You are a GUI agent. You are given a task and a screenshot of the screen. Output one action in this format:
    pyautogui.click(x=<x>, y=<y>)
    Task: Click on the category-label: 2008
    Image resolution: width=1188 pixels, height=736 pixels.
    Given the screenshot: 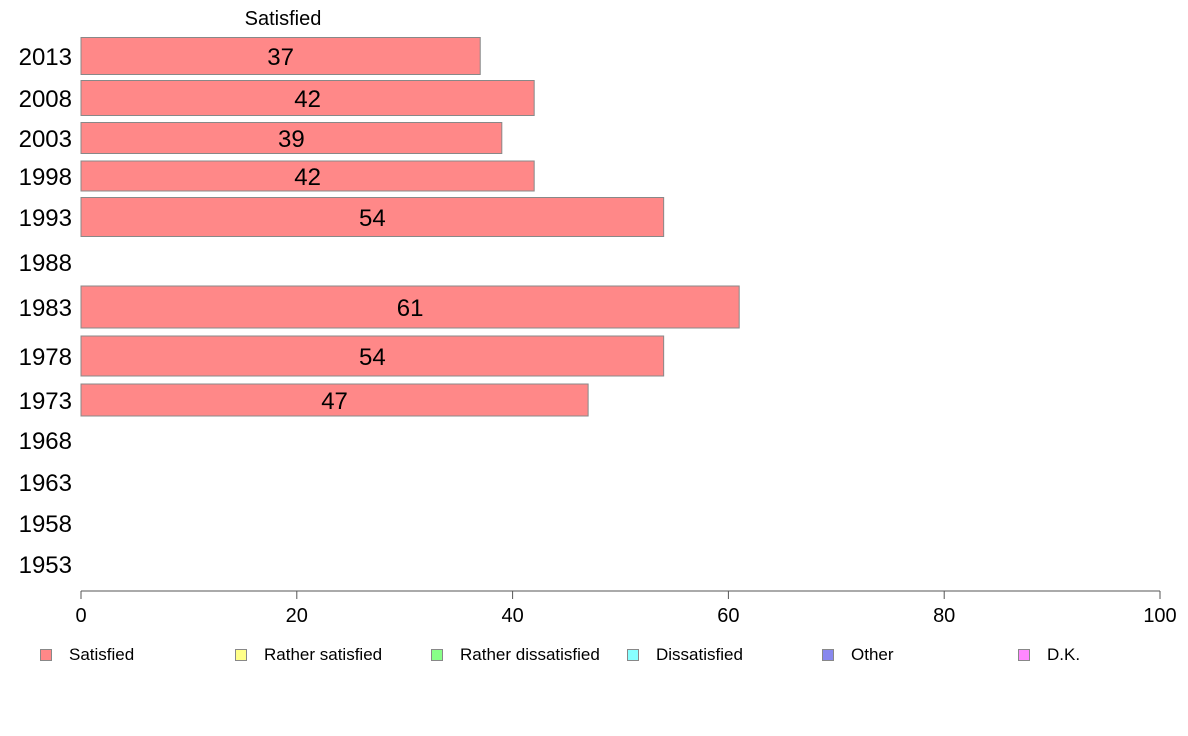 What is the action you would take?
    pyautogui.click(x=45, y=99)
    